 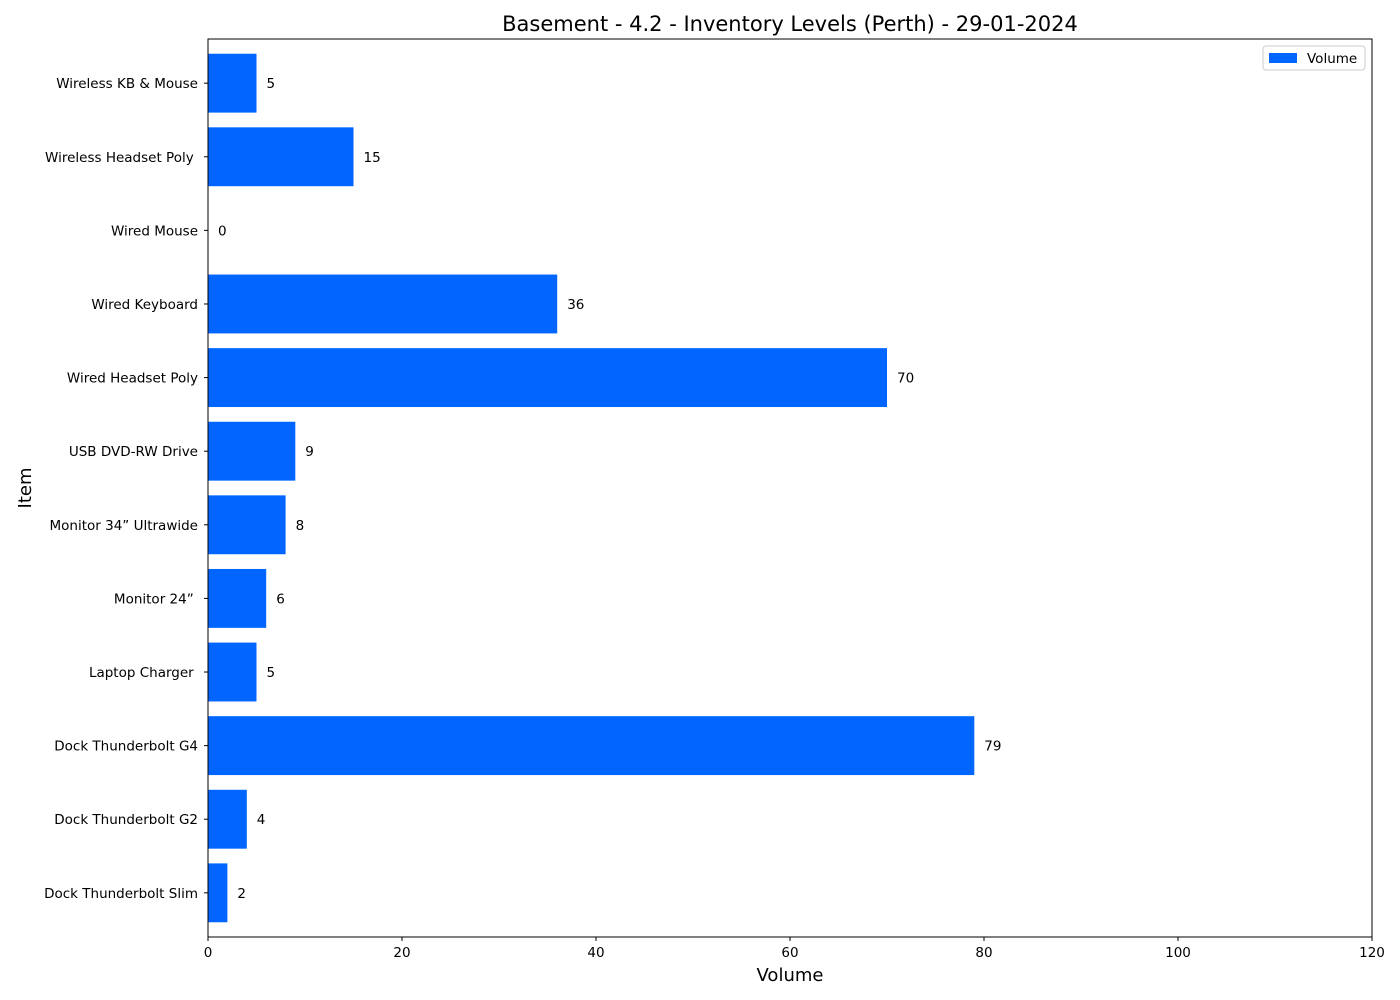 What do you see at coordinates (789, 953) in the screenshot?
I see `x-tick-label-3: 60` at bounding box center [789, 953].